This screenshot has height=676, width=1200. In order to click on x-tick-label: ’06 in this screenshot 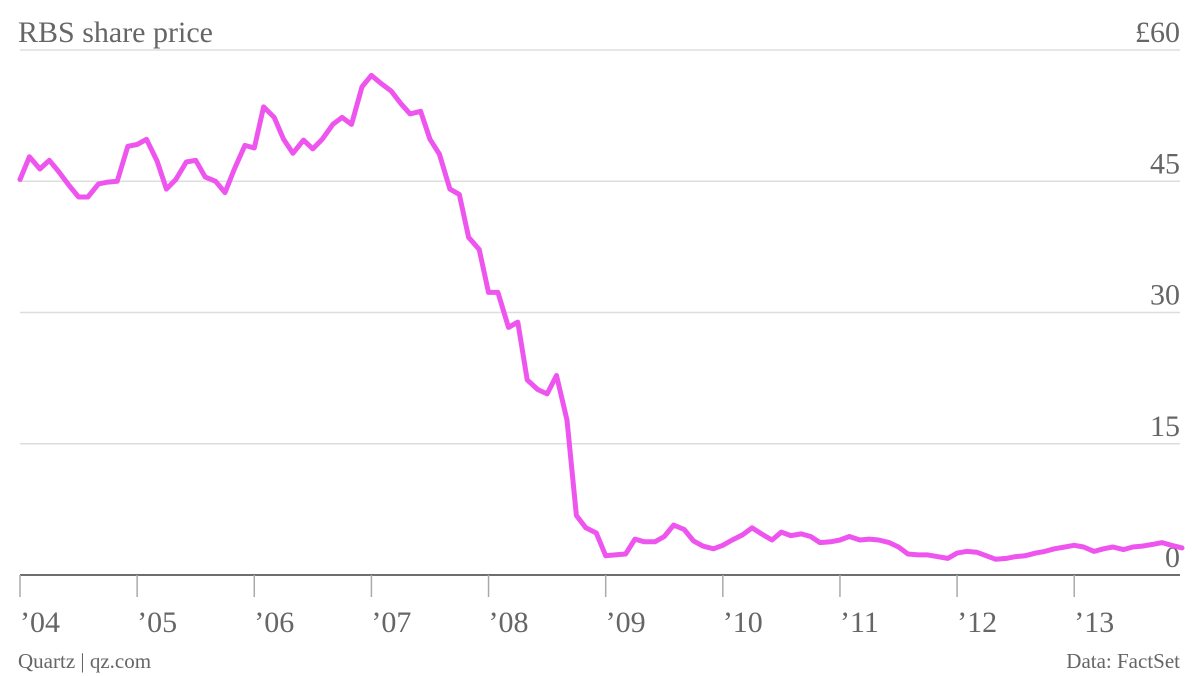, I will do `click(274, 622)`.